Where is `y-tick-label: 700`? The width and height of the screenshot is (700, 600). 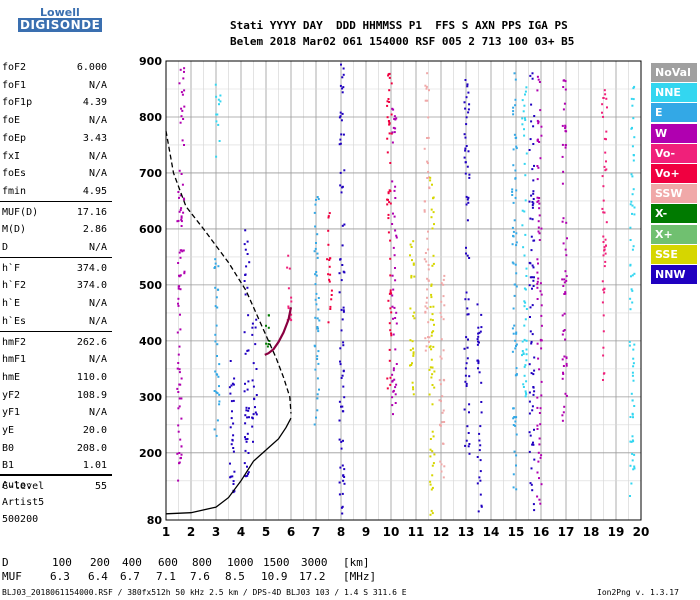 y-tick-label: 700 is located at coordinates (150, 173).